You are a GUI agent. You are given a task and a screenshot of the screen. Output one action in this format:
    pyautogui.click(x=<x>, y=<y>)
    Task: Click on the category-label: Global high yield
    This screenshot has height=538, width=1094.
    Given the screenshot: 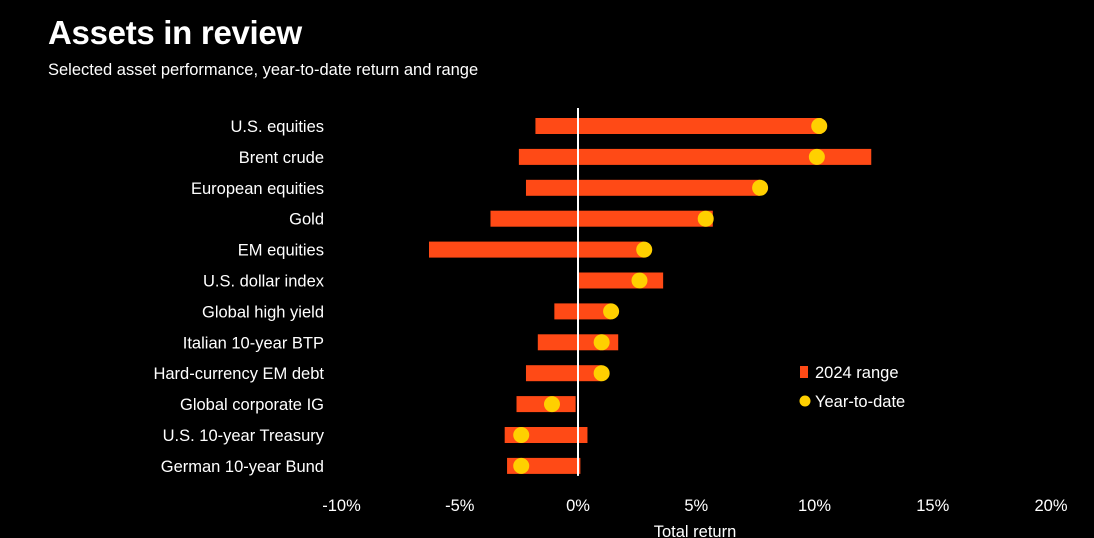 What is the action you would take?
    pyautogui.click(x=263, y=312)
    